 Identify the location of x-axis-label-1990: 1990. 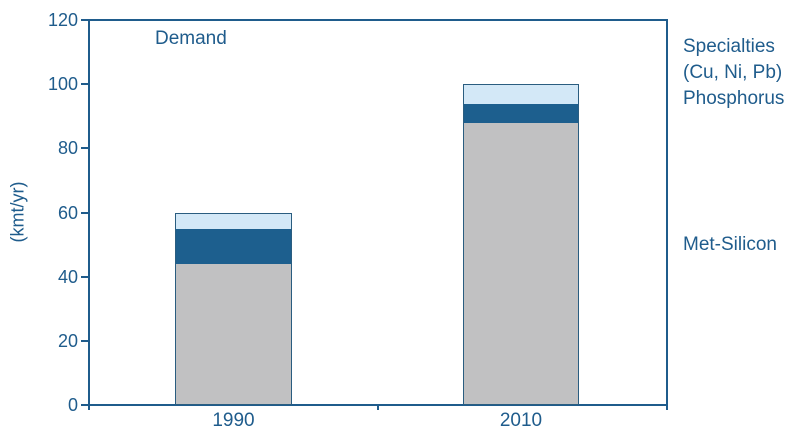
(233, 420).